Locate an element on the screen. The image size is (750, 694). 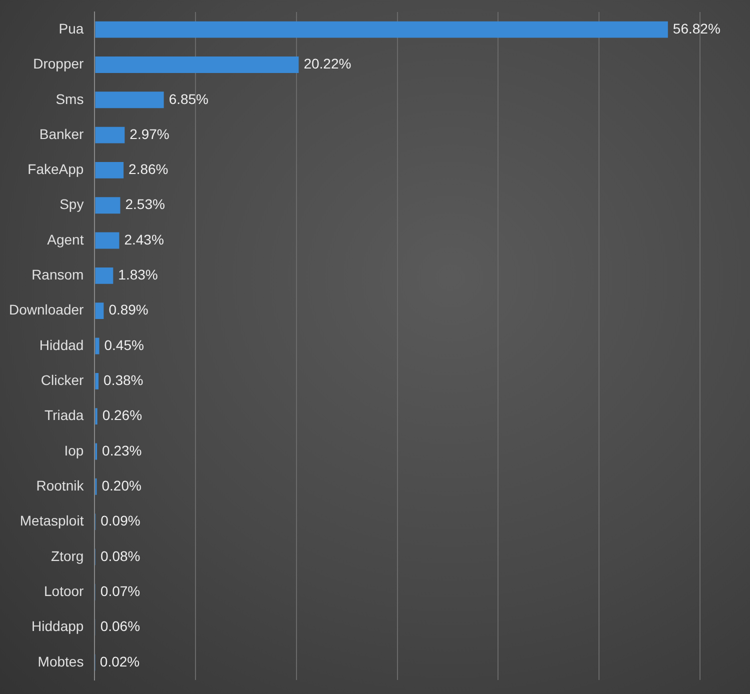
y-tick-label: Dropper is located at coordinates (58, 64).